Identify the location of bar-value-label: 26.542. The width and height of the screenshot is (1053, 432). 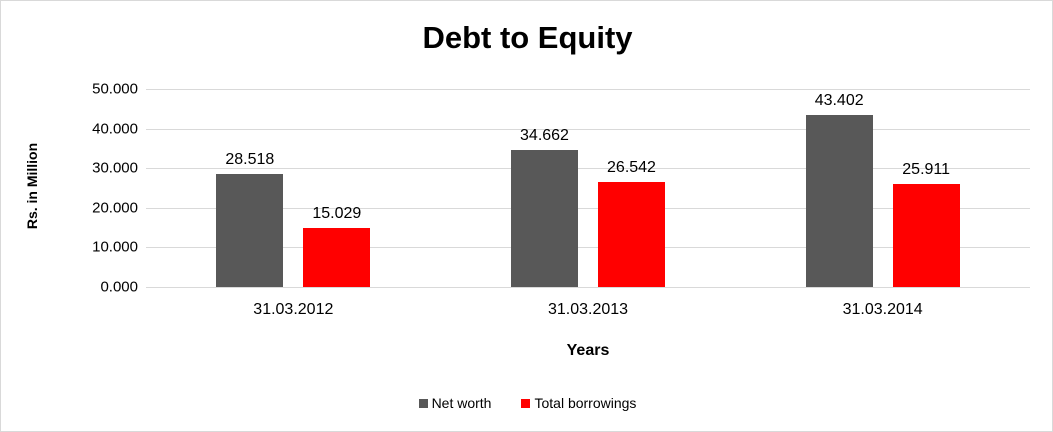
(631, 167).